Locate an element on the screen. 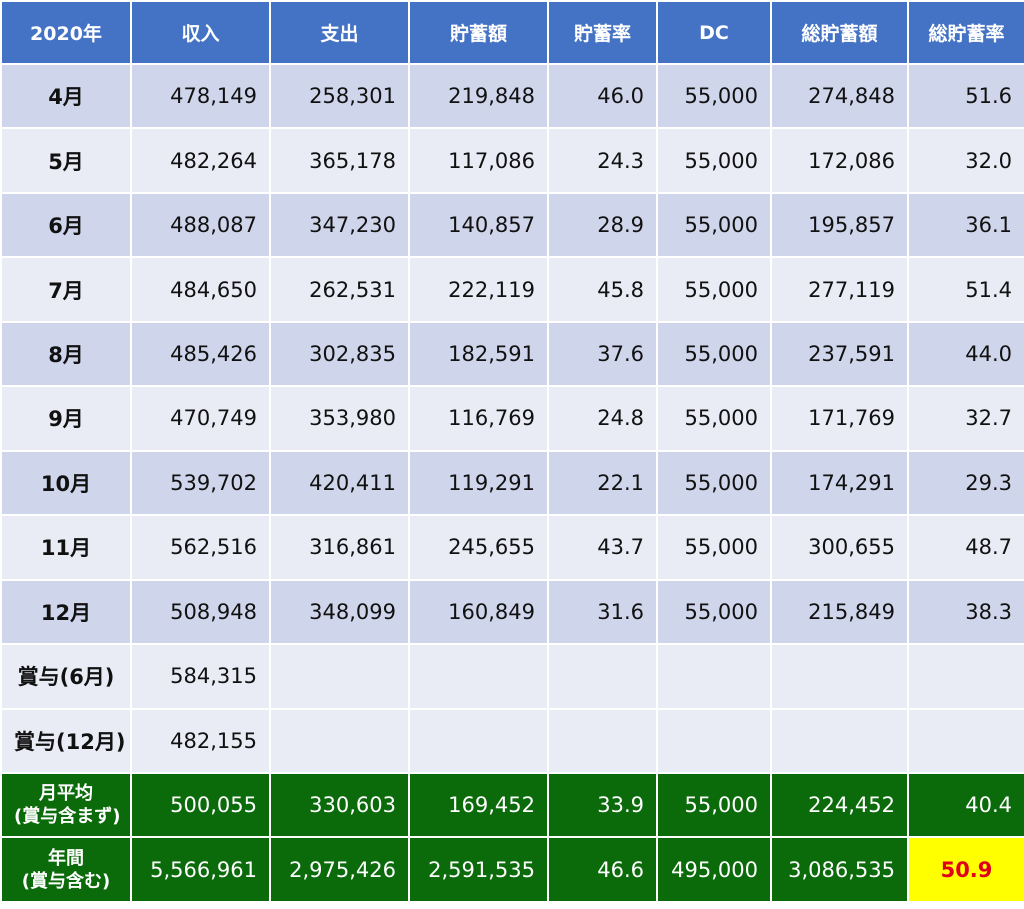 Image resolution: width=1024 pixels, height=909 pixels. savings-rate-cell: 43.7 is located at coordinates (602, 547).